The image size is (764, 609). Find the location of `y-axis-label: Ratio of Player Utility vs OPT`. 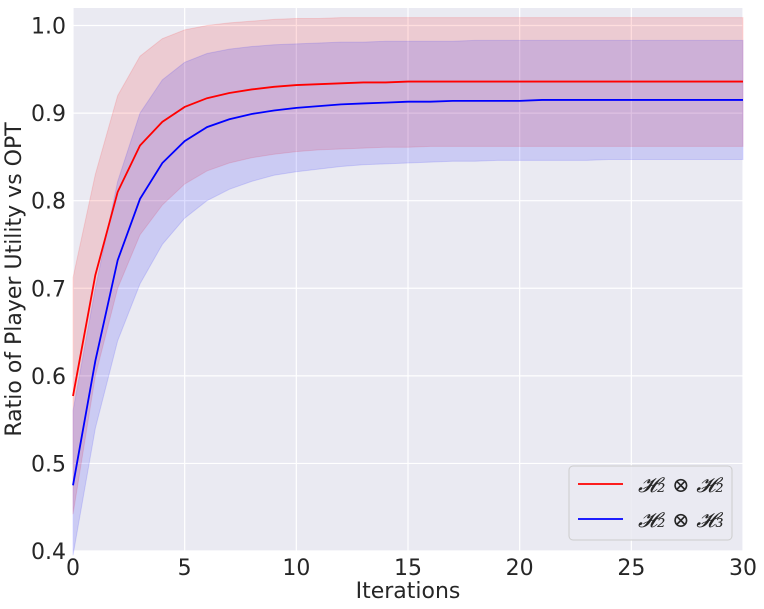

y-axis-label: Ratio of Player Utility vs OPT is located at coordinates (14, 279).